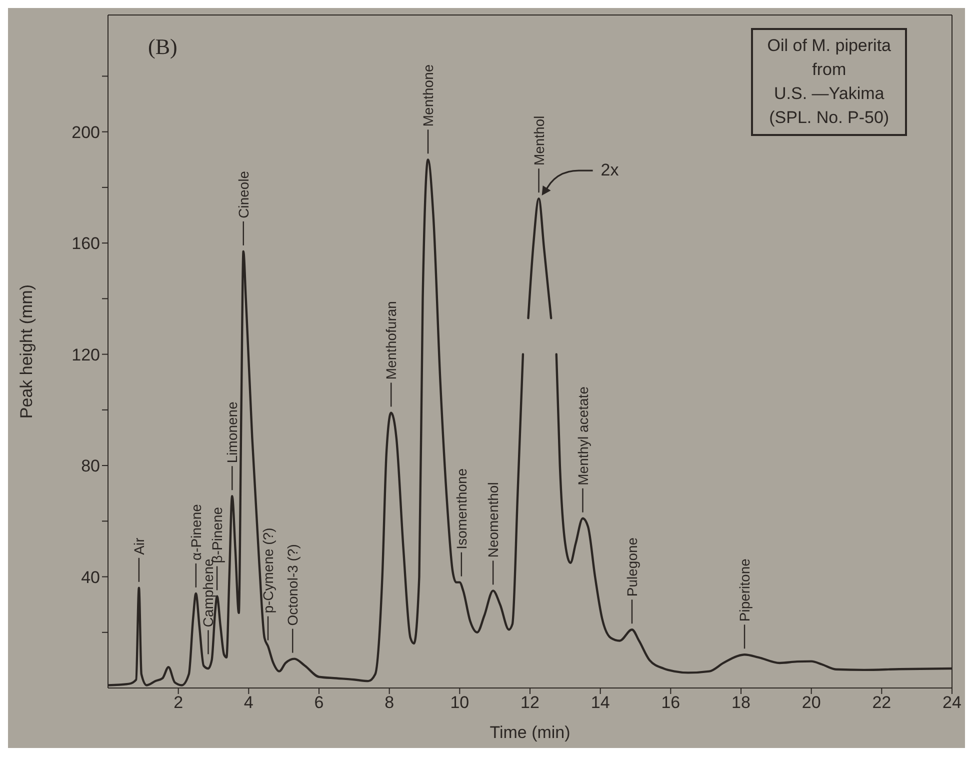  Describe the element at coordinates (86, 354) in the screenshot. I see `y-tick-label: 120` at that location.